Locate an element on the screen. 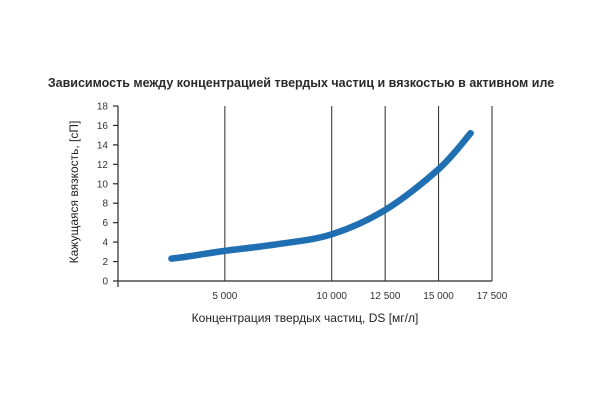 The width and height of the screenshot is (592, 402). x-tick-label: 12 500 is located at coordinates (385, 296).